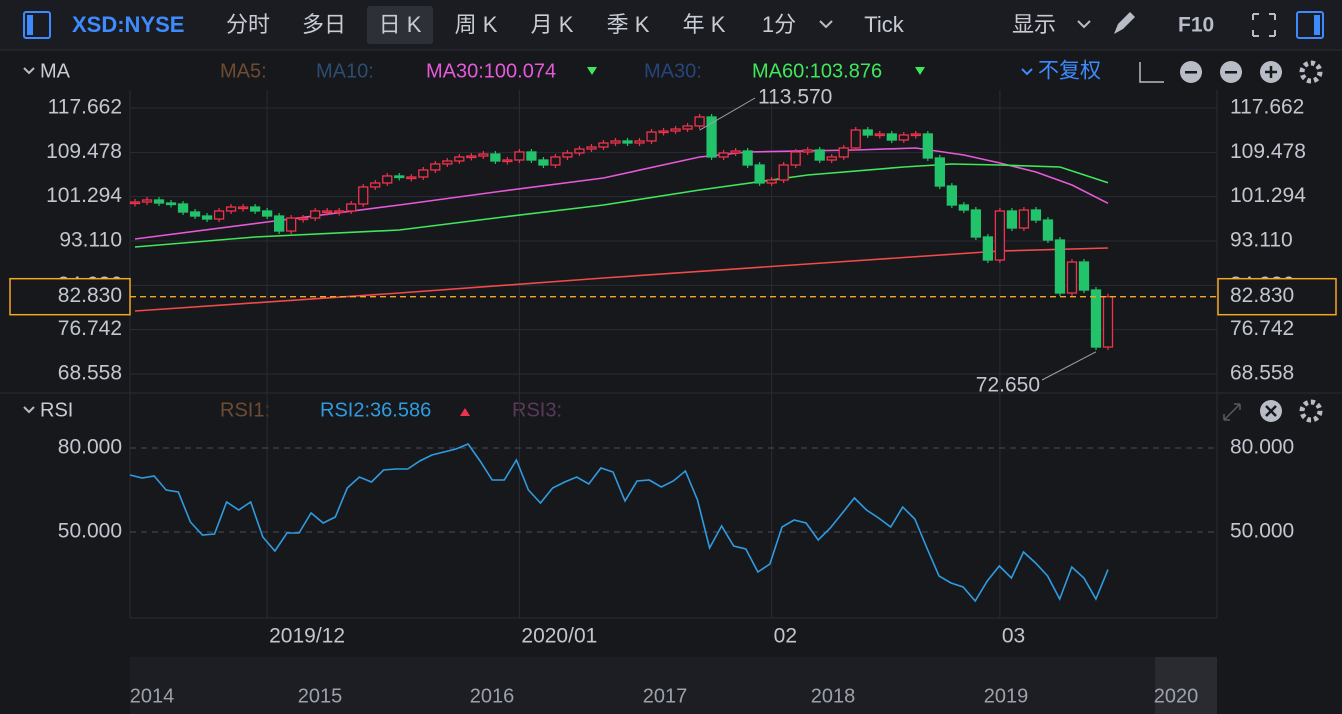 Image resolution: width=1342 pixels, height=714 pixels. Describe the element at coordinates (324, 24) in the screenshot. I see `tab: 多日` at that location.